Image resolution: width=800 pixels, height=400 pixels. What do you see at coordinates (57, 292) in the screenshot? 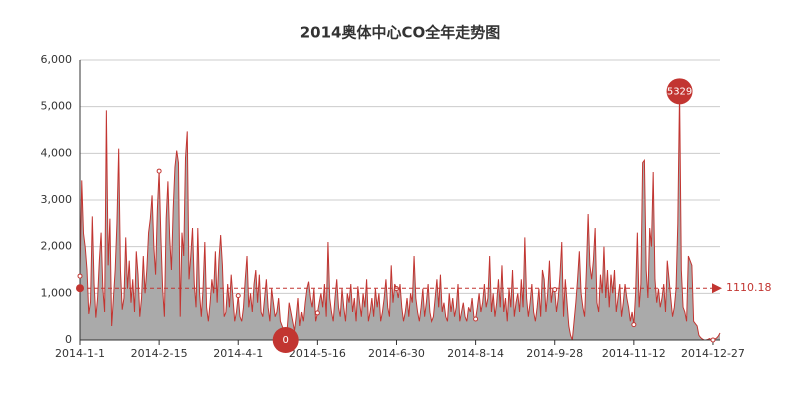
I see `y-tick-label: 1,000` at bounding box center [57, 292].